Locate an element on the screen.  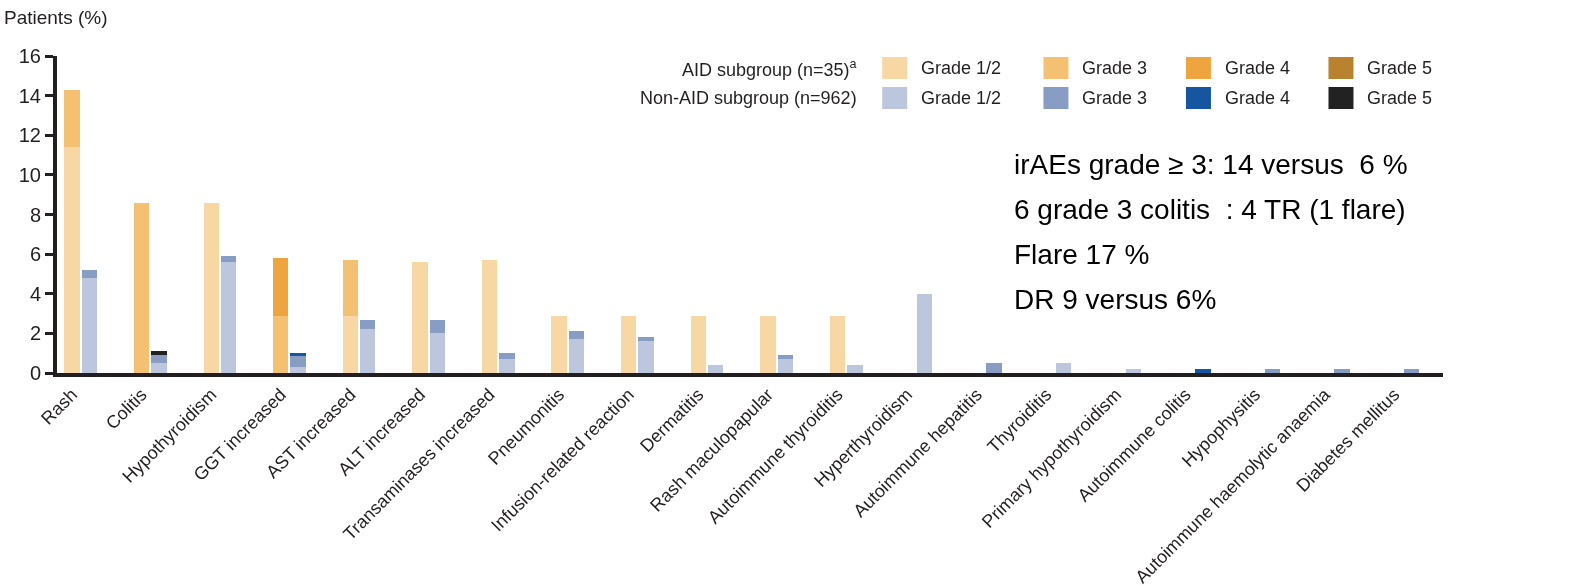
y-tick-label: 10 is located at coordinates (29, 174).